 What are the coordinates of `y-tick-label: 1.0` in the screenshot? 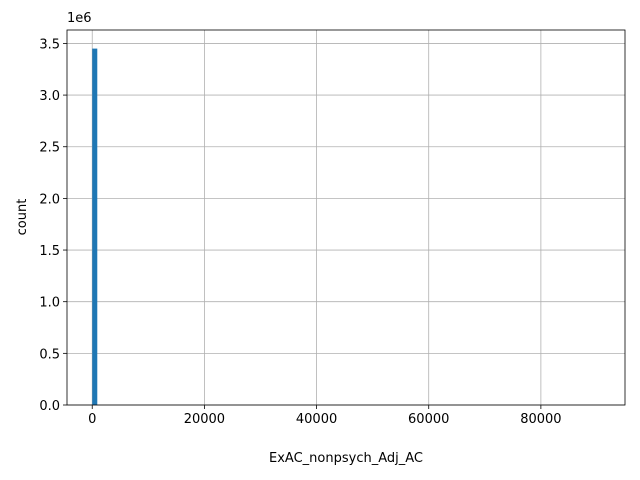 It's located at (49, 303).